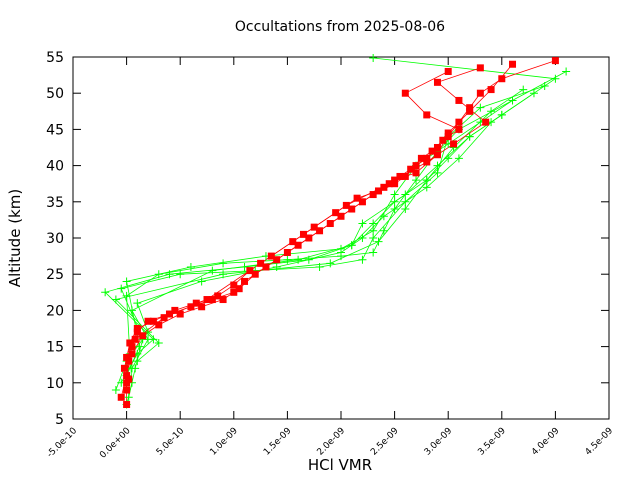 The image size is (640, 480). I want to click on x-tick-label: 4.0e-09, so click(546, 442).